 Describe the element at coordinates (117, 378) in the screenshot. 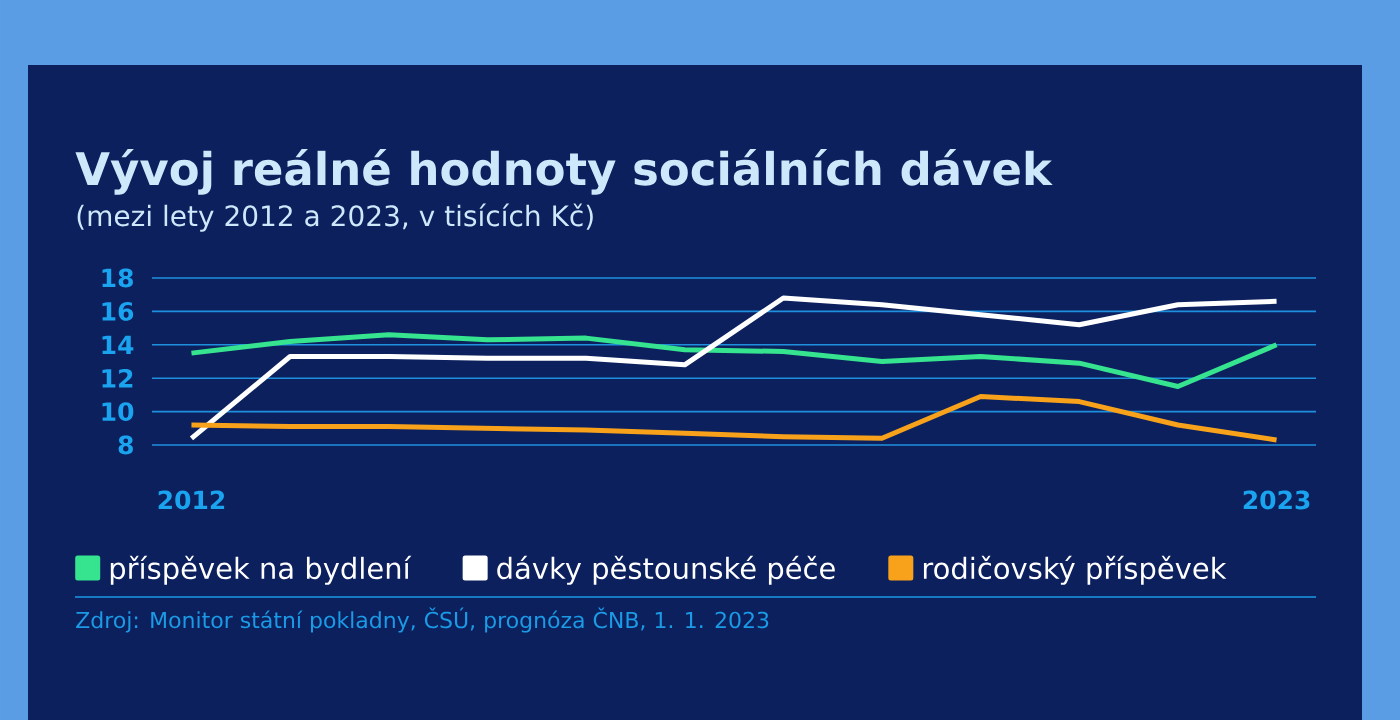

I see `y-tick-label: 12` at that location.